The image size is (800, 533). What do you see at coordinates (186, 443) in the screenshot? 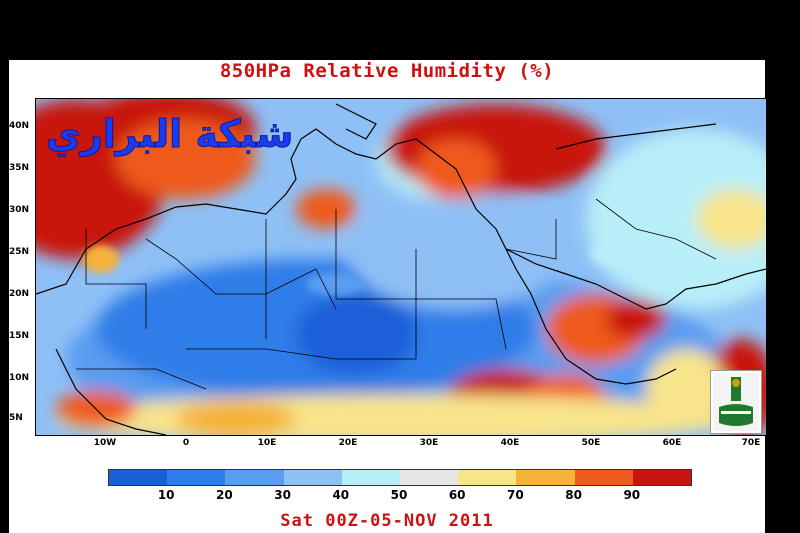
I see `lon-label-0: 0` at bounding box center [186, 443].